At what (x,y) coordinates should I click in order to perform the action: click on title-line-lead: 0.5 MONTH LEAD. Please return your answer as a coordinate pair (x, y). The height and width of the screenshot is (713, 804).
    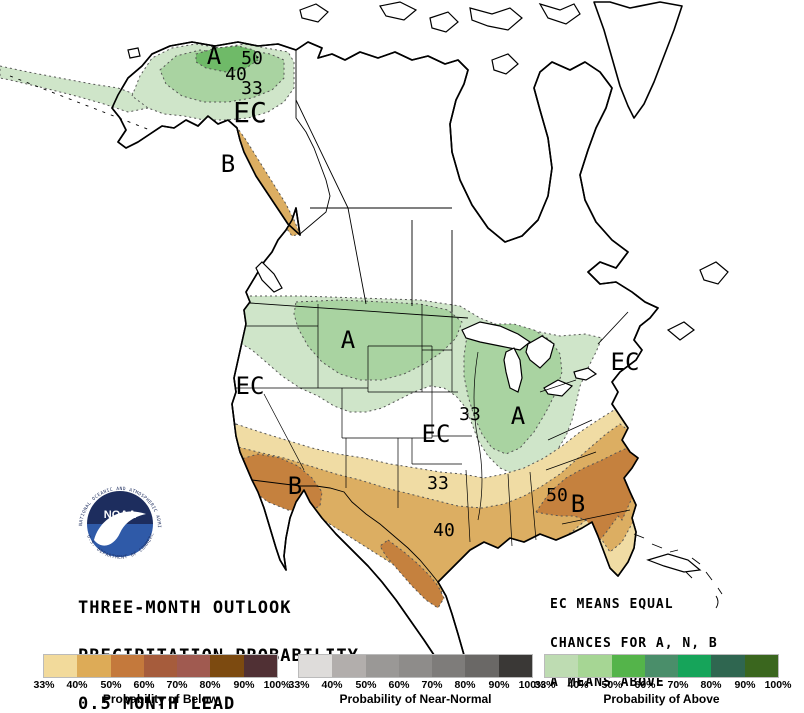
    Looking at the image, I should click on (157, 703).